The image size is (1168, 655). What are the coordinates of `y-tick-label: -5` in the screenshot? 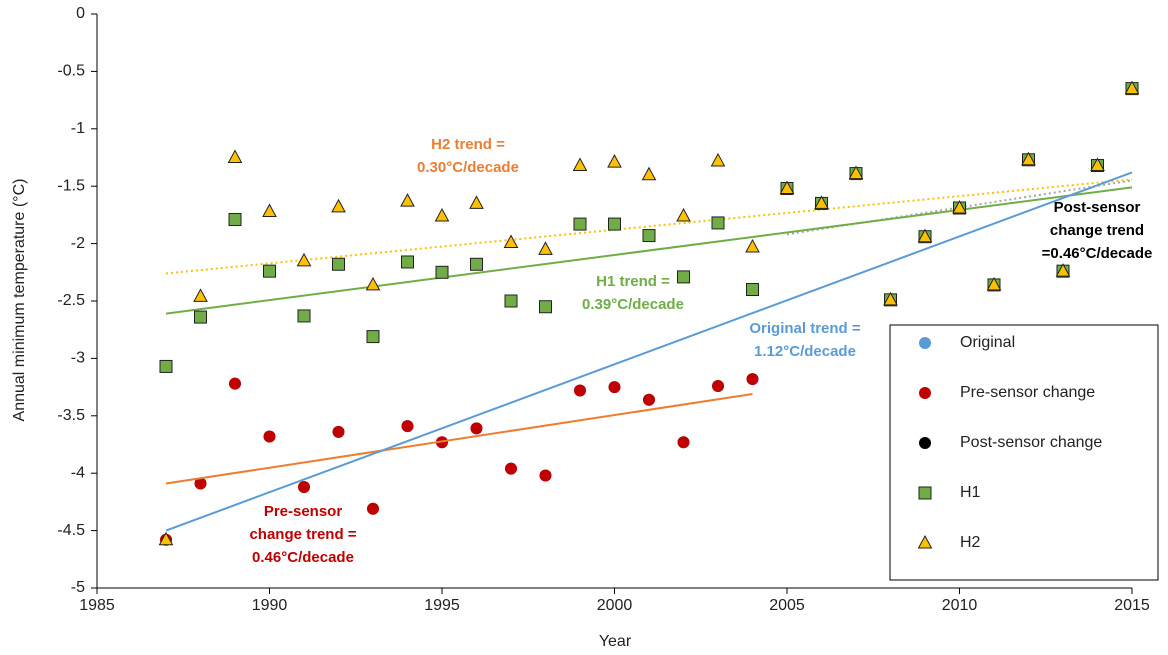 It's located at (78, 587).